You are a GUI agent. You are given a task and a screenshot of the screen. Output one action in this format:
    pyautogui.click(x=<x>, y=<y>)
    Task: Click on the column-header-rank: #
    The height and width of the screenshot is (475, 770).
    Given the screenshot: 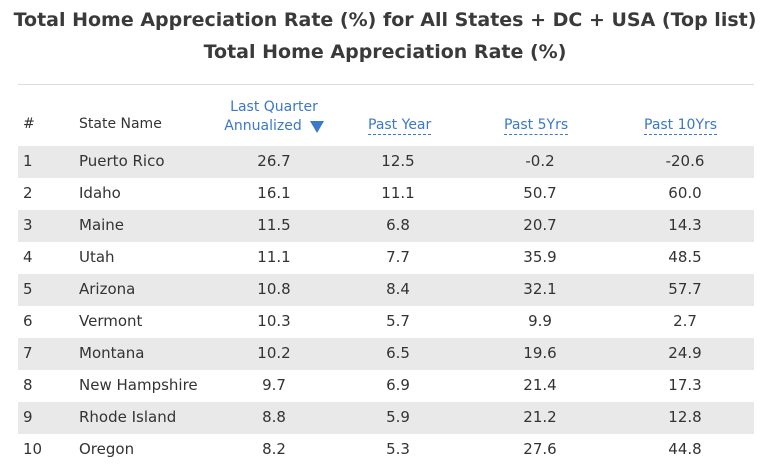 What is the action you would take?
    pyautogui.click(x=29, y=124)
    